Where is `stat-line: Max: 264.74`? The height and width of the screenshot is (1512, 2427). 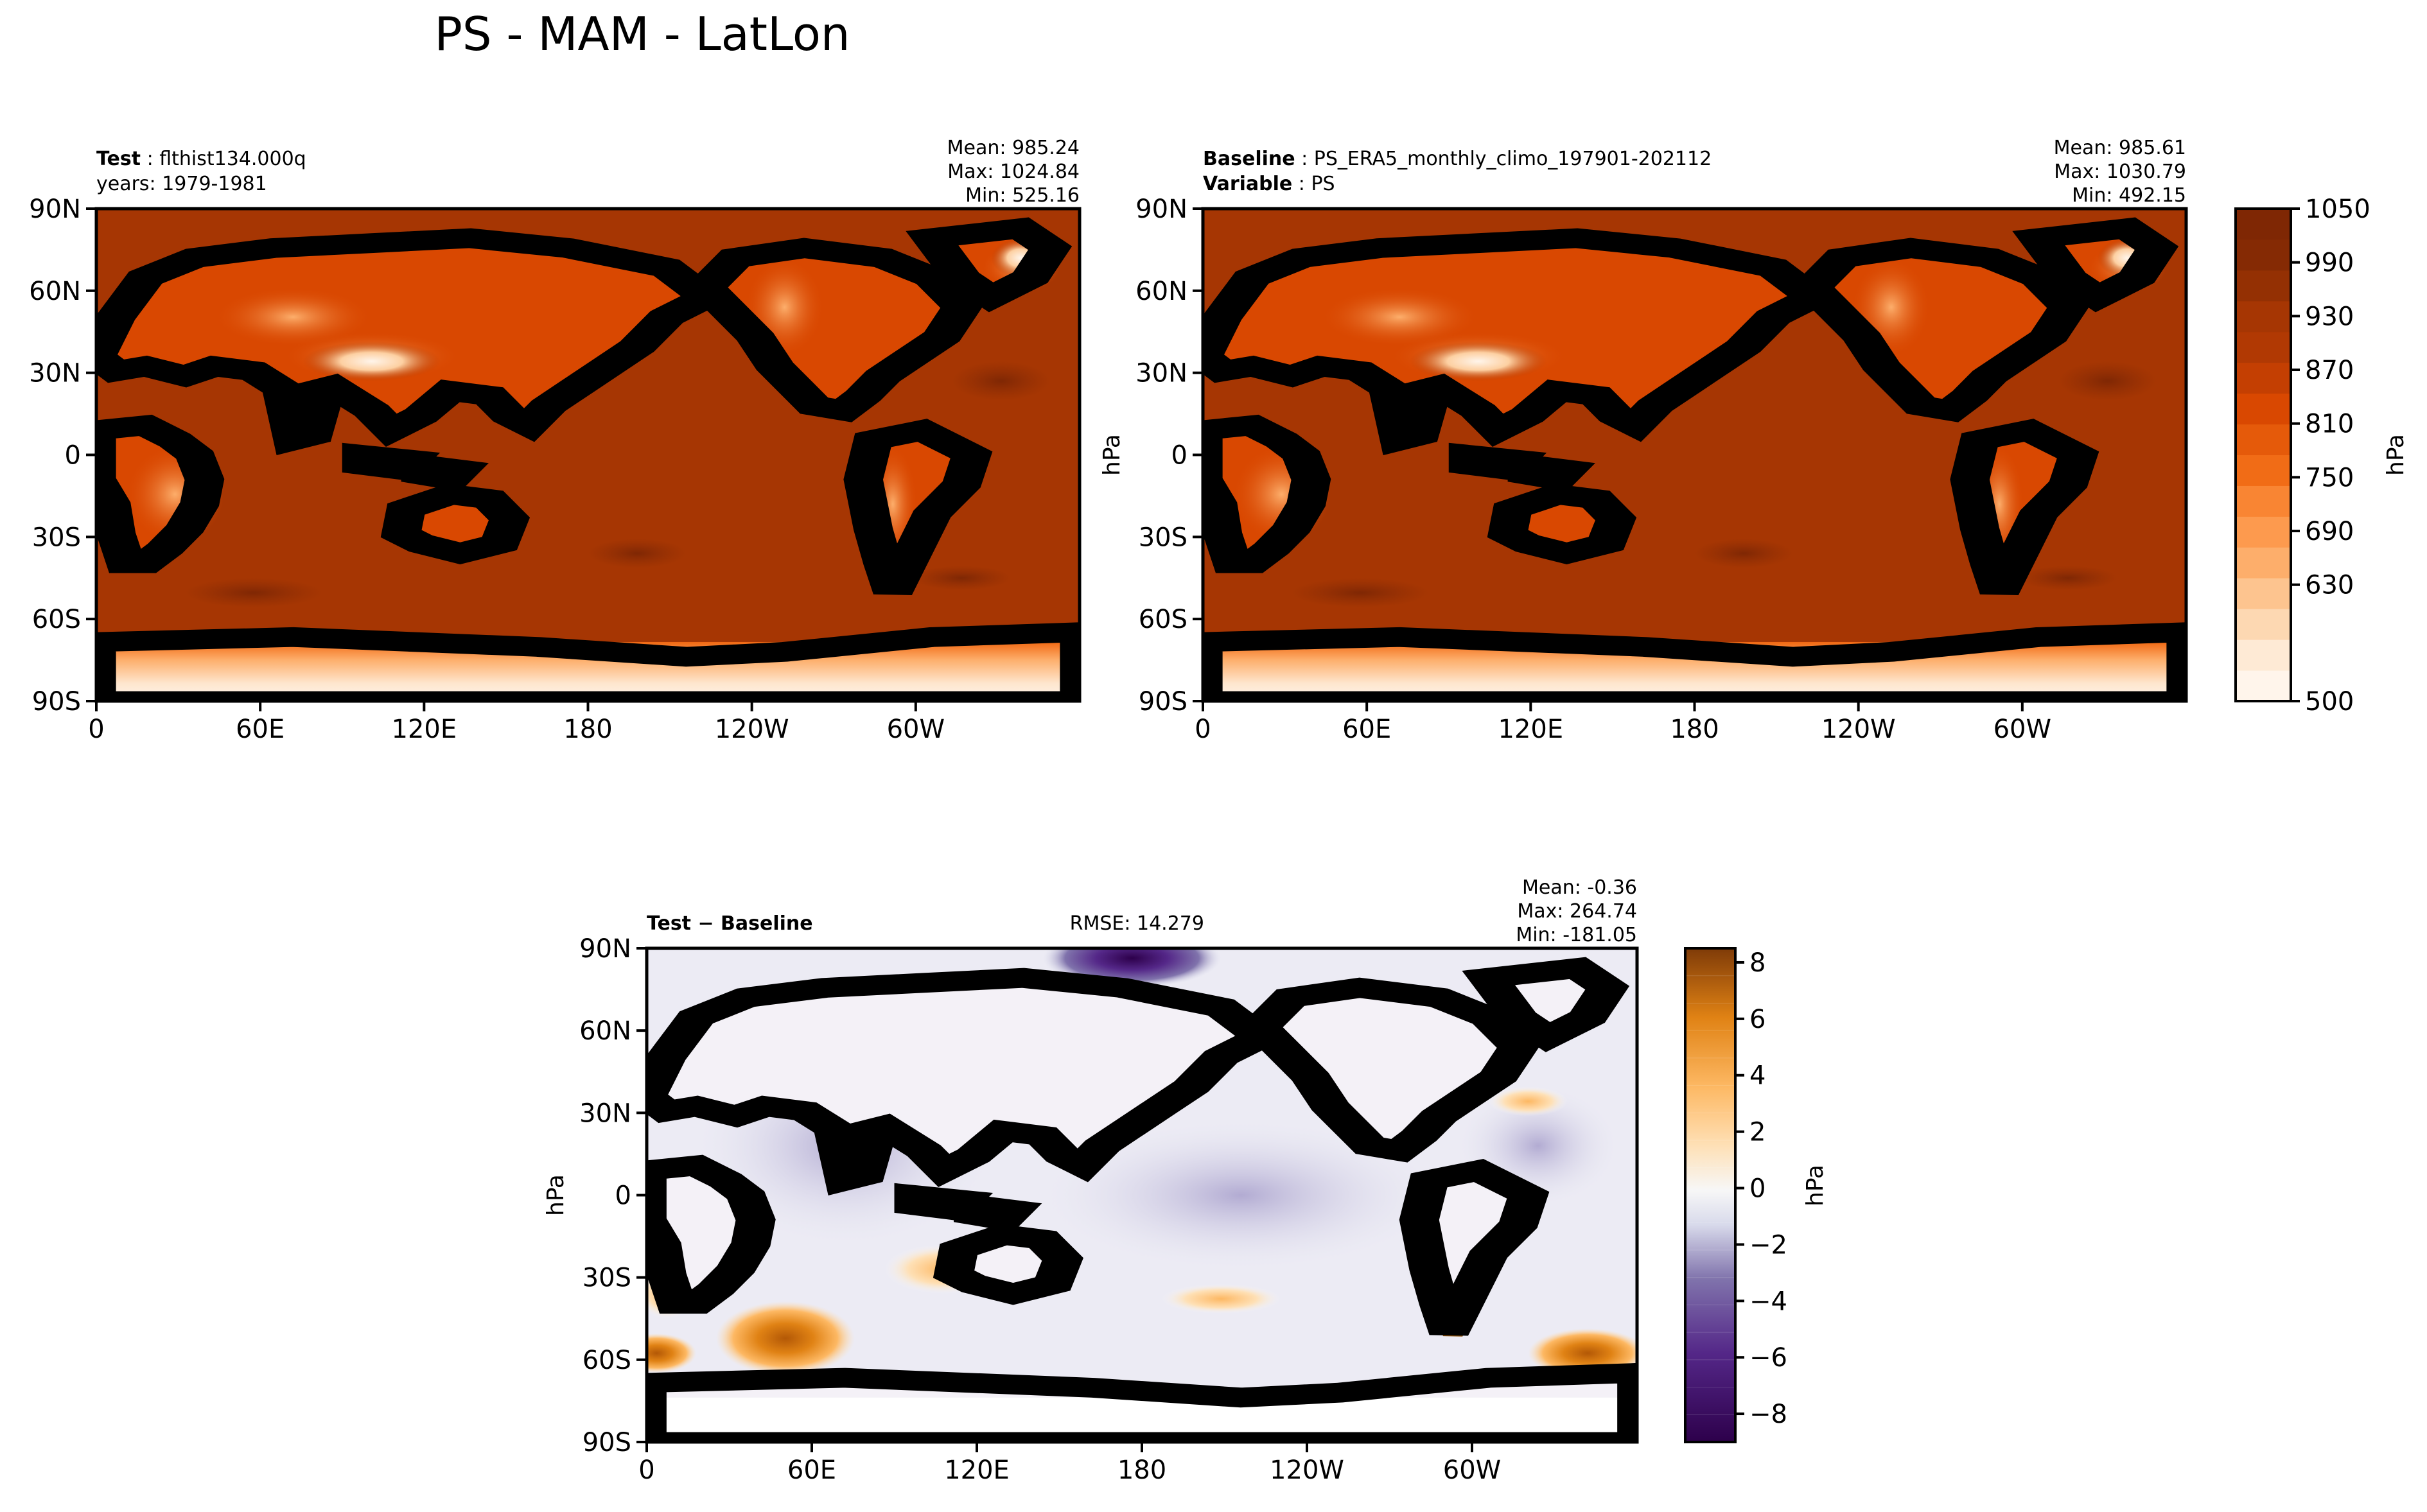
stat-line: Max: 264.74 is located at coordinates (1577, 911).